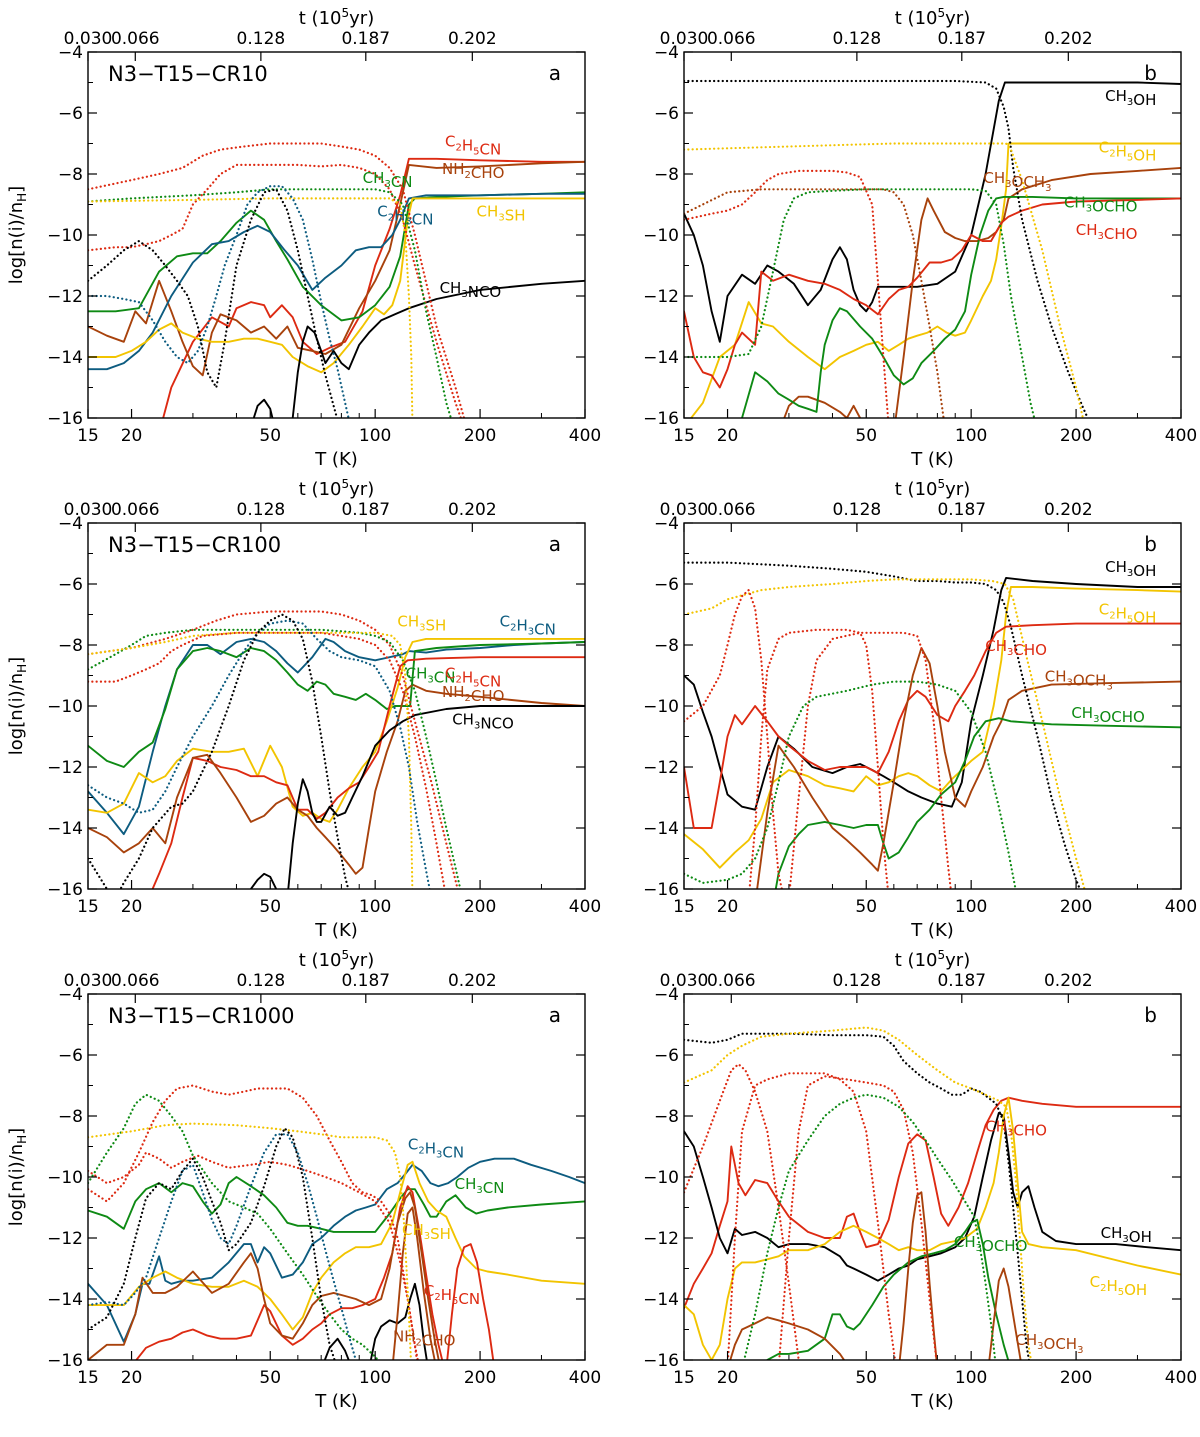 The width and height of the screenshot is (1200, 1437). I want to click on series-line: NH2CHO ice, so click(253, 1255).